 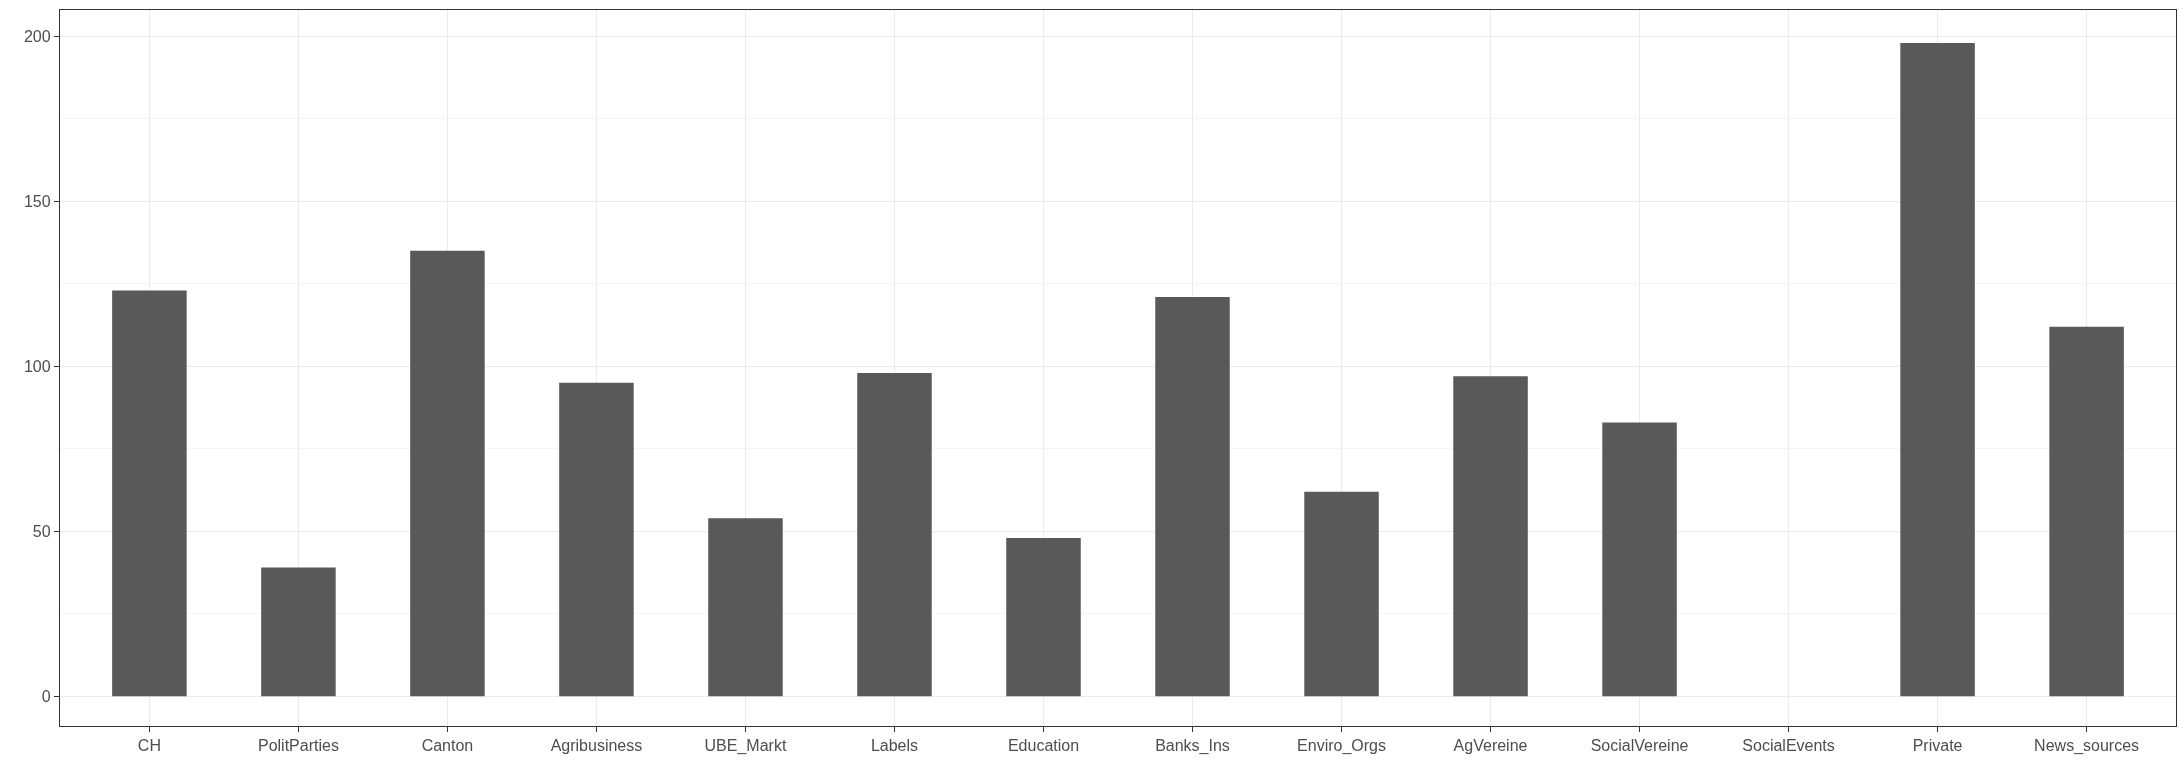 I want to click on x-tick-label: Agribusiness, so click(x=596, y=746).